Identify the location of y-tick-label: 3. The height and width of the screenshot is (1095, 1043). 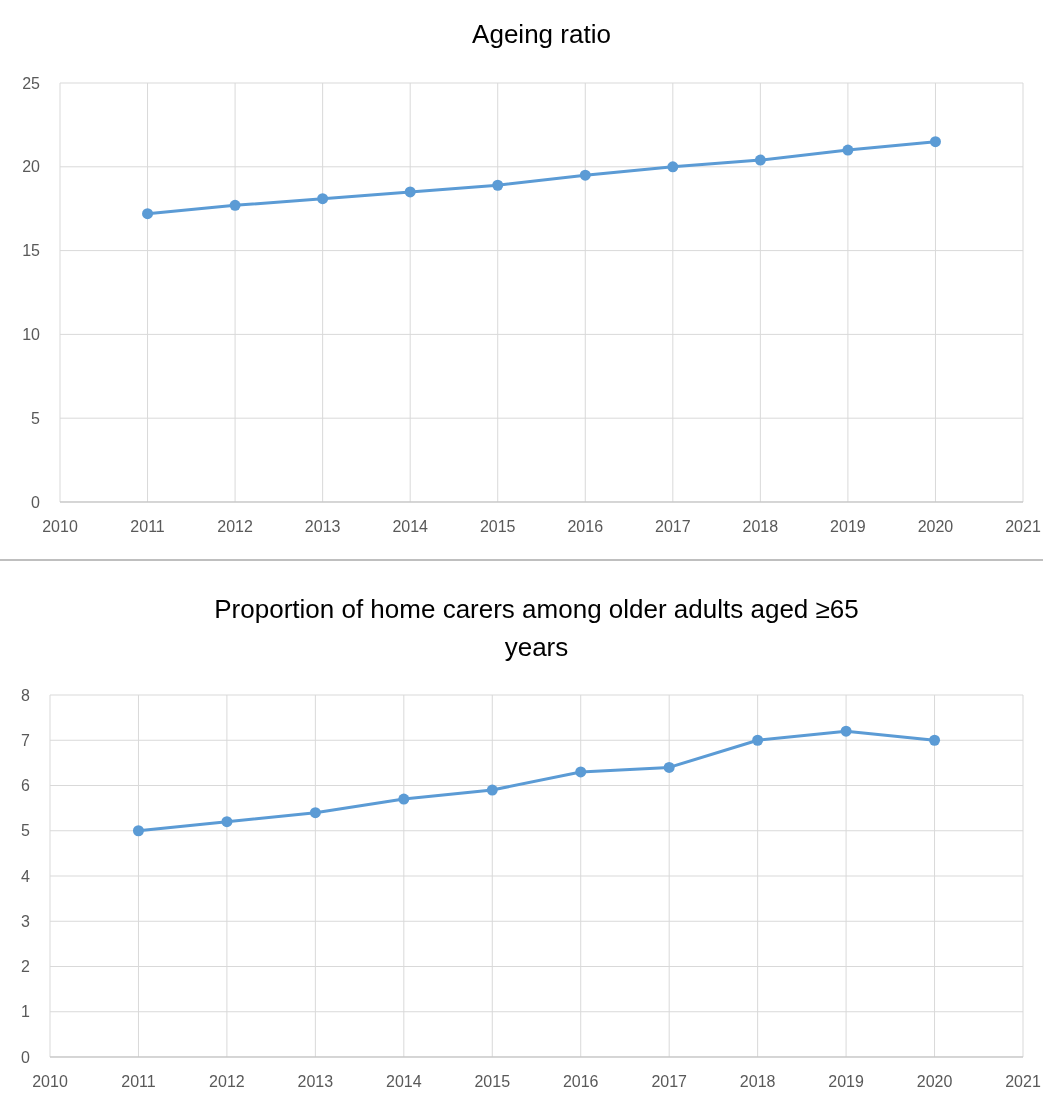
(26, 921).